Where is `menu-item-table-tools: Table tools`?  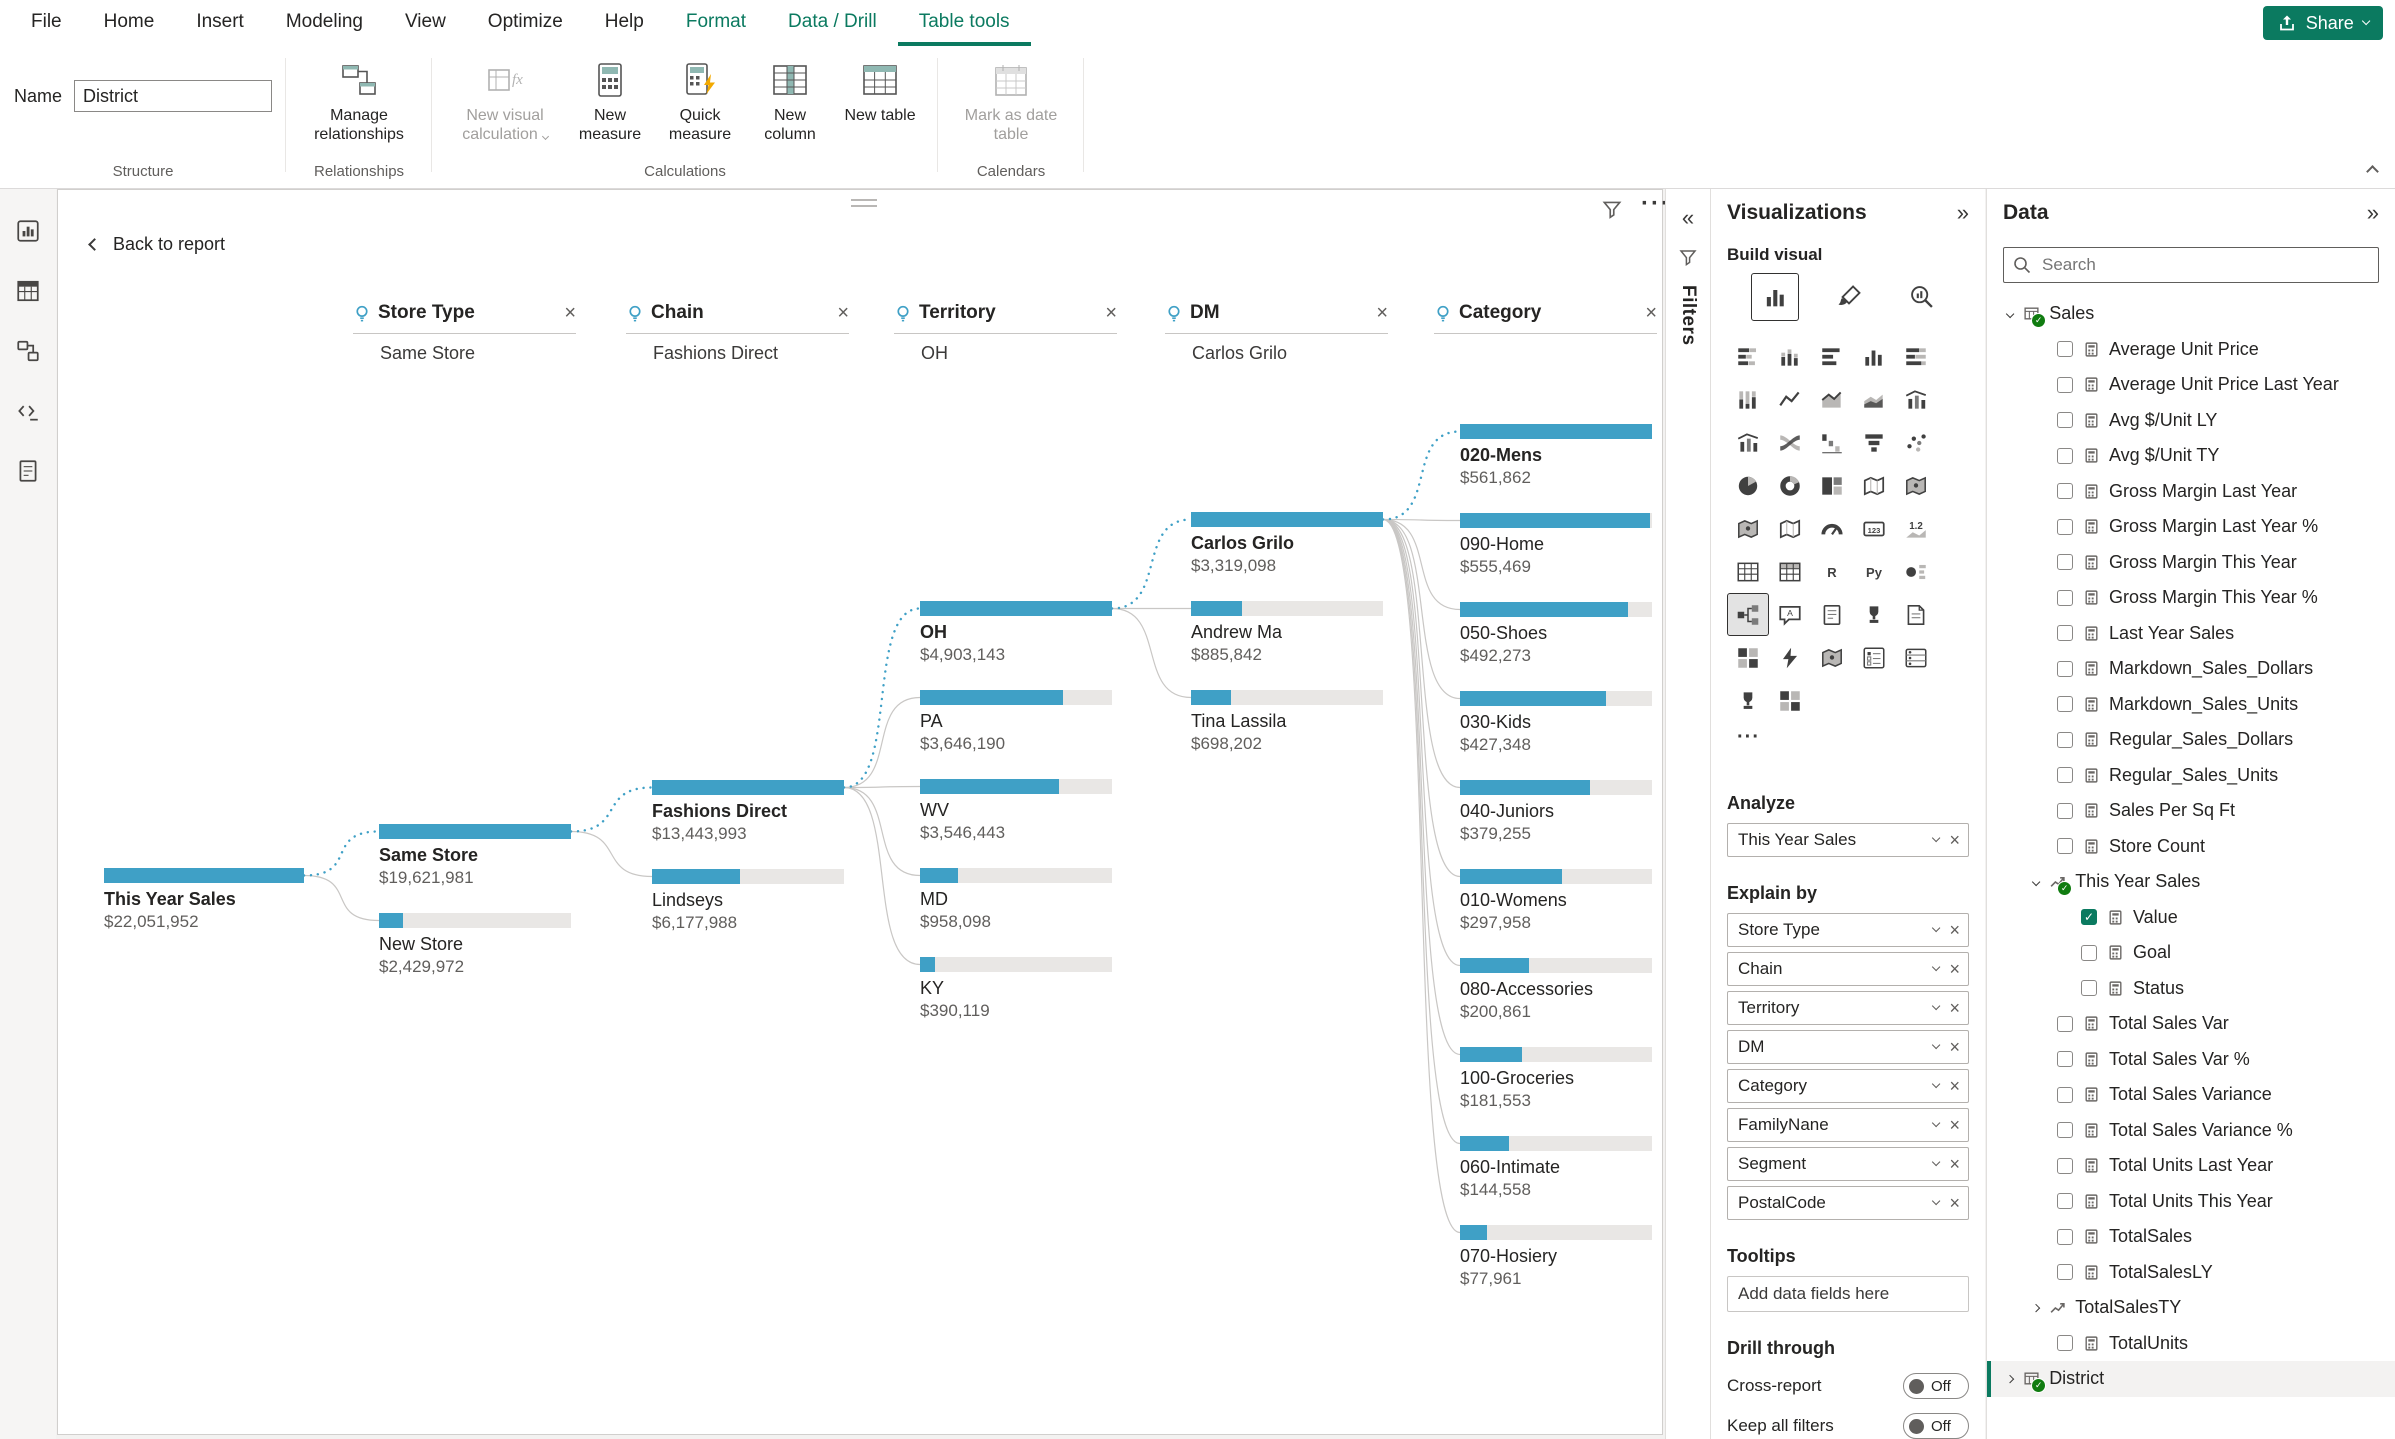
menu-item-table-tools: Table tools is located at coordinates (964, 23).